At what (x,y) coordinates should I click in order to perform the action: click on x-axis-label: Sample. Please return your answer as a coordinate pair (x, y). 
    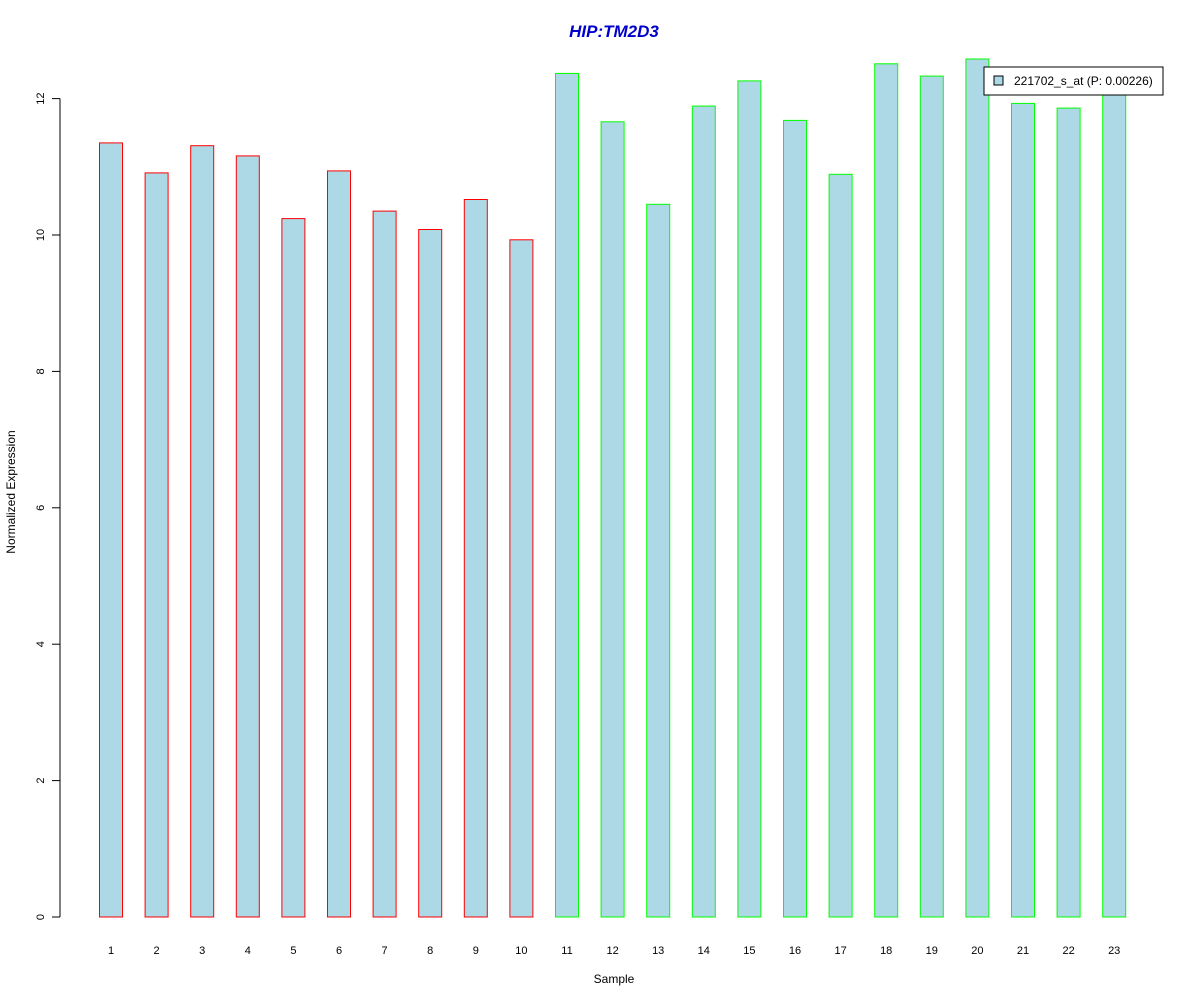
    Looking at the image, I should click on (614, 979).